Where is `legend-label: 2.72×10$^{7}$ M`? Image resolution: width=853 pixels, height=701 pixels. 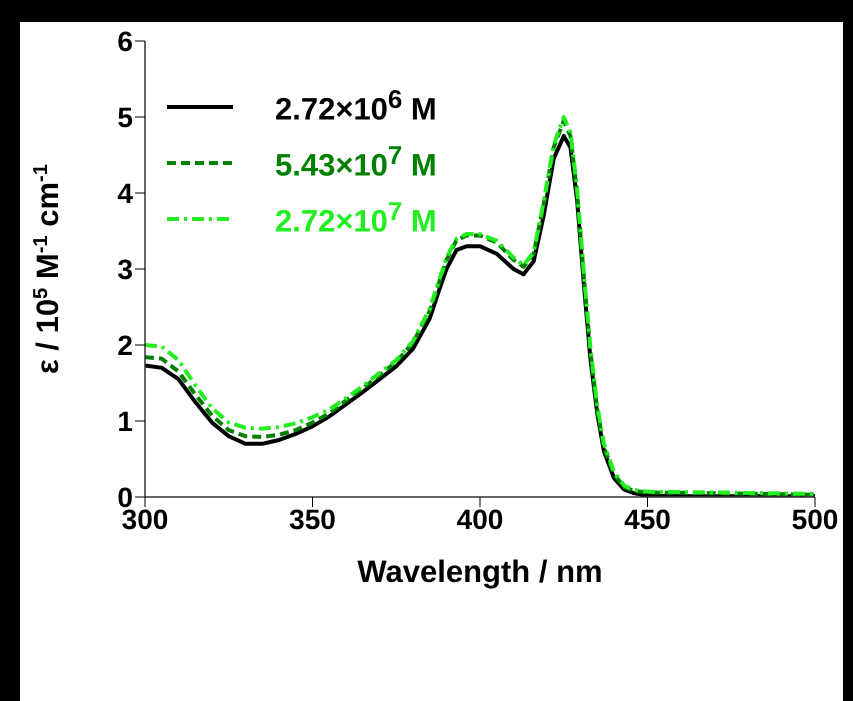
legend-label: 2.72×10$^{7}$ M is located at coordinates (356, 219).